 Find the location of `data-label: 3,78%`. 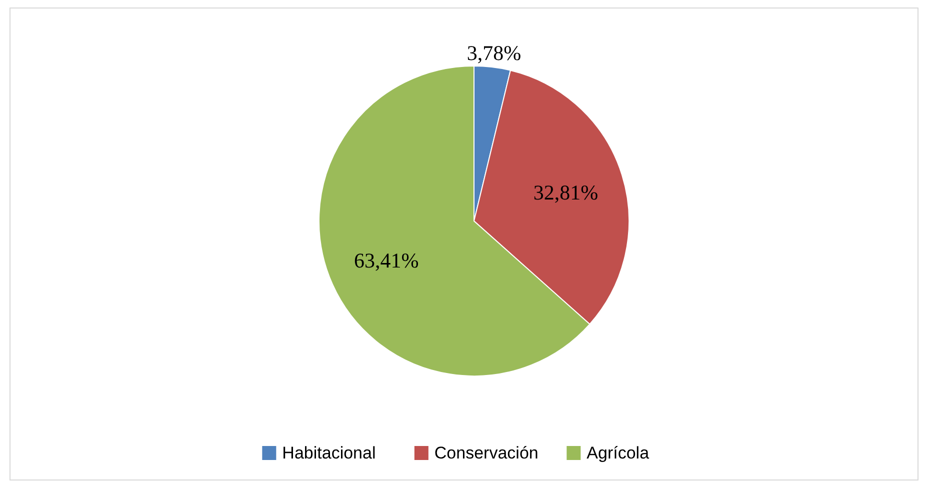

data-label: 3,78% is located at coordinates (494, 53).